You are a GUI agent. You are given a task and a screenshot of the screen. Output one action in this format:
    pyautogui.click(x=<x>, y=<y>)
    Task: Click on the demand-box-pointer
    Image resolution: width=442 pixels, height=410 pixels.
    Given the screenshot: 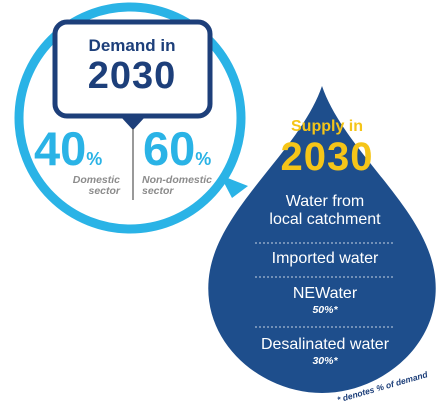 What is the action you would take?
    pyautogui.click(x=133, y=123)
    